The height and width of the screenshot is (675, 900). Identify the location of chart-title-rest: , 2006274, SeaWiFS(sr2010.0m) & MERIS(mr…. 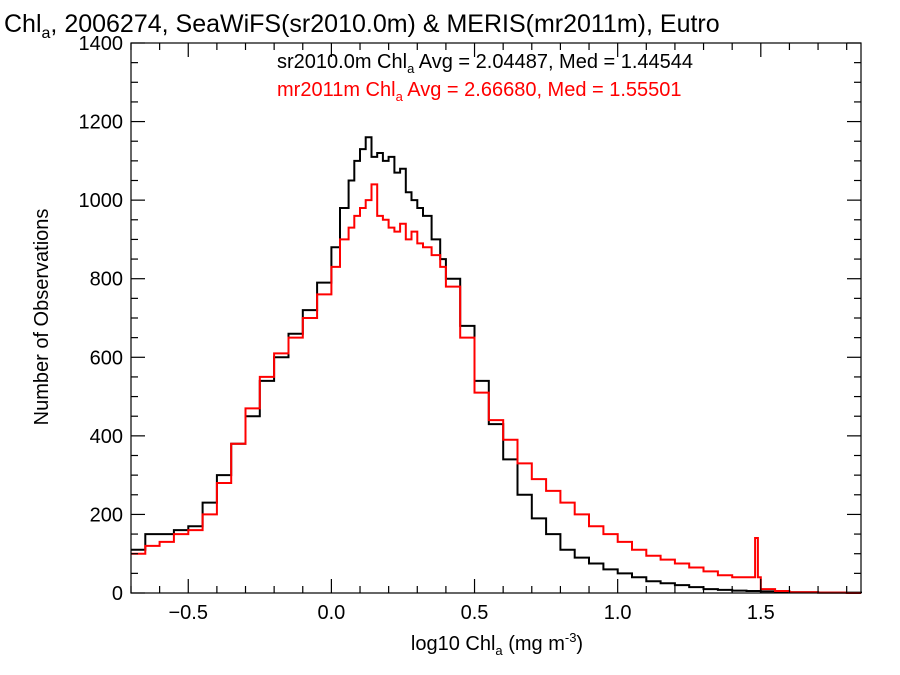
(384, 24).